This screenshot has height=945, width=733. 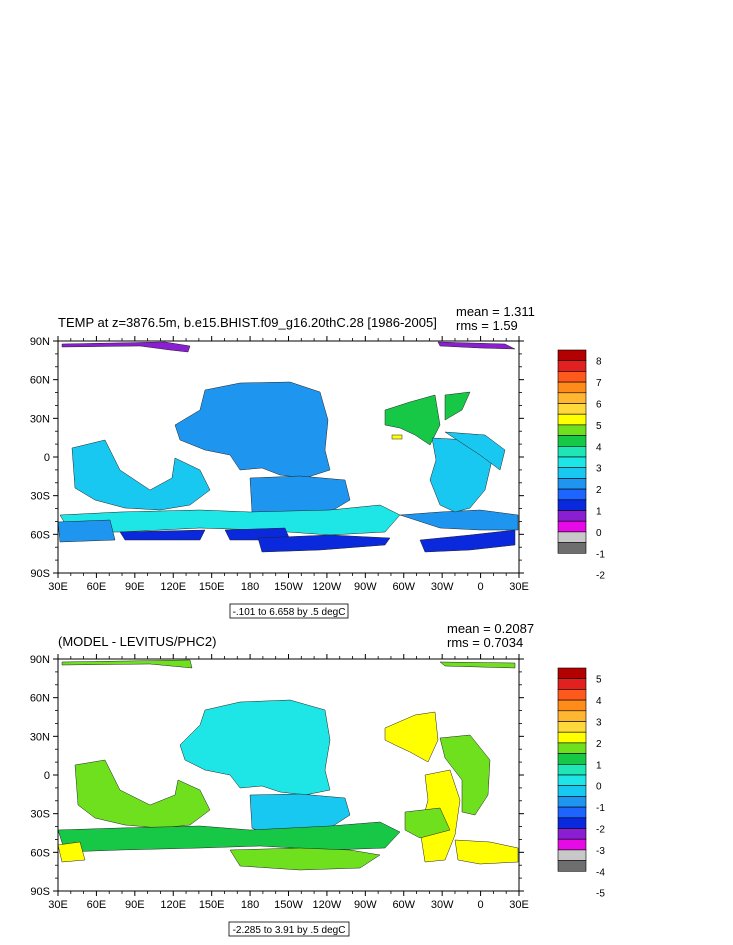 I want to click on x-tick-label: 30W, so click(x=442, y=905).